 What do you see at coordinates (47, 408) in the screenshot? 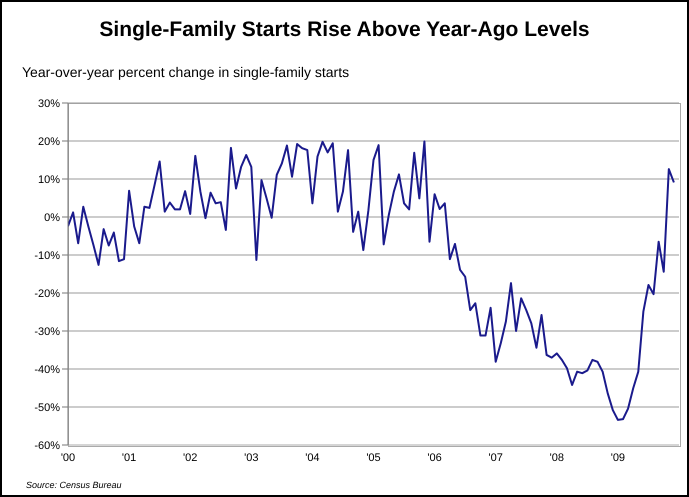
I see `y-tick-label: -50%` at bounding box center [47, 408].